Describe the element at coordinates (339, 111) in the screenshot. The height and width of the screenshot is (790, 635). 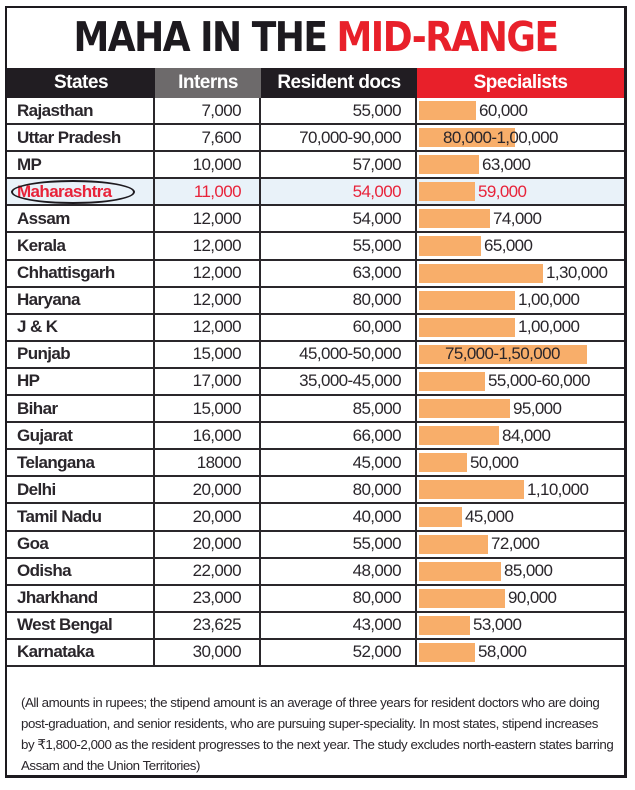
I see `resident-docs-cell: 55,000` at that location.